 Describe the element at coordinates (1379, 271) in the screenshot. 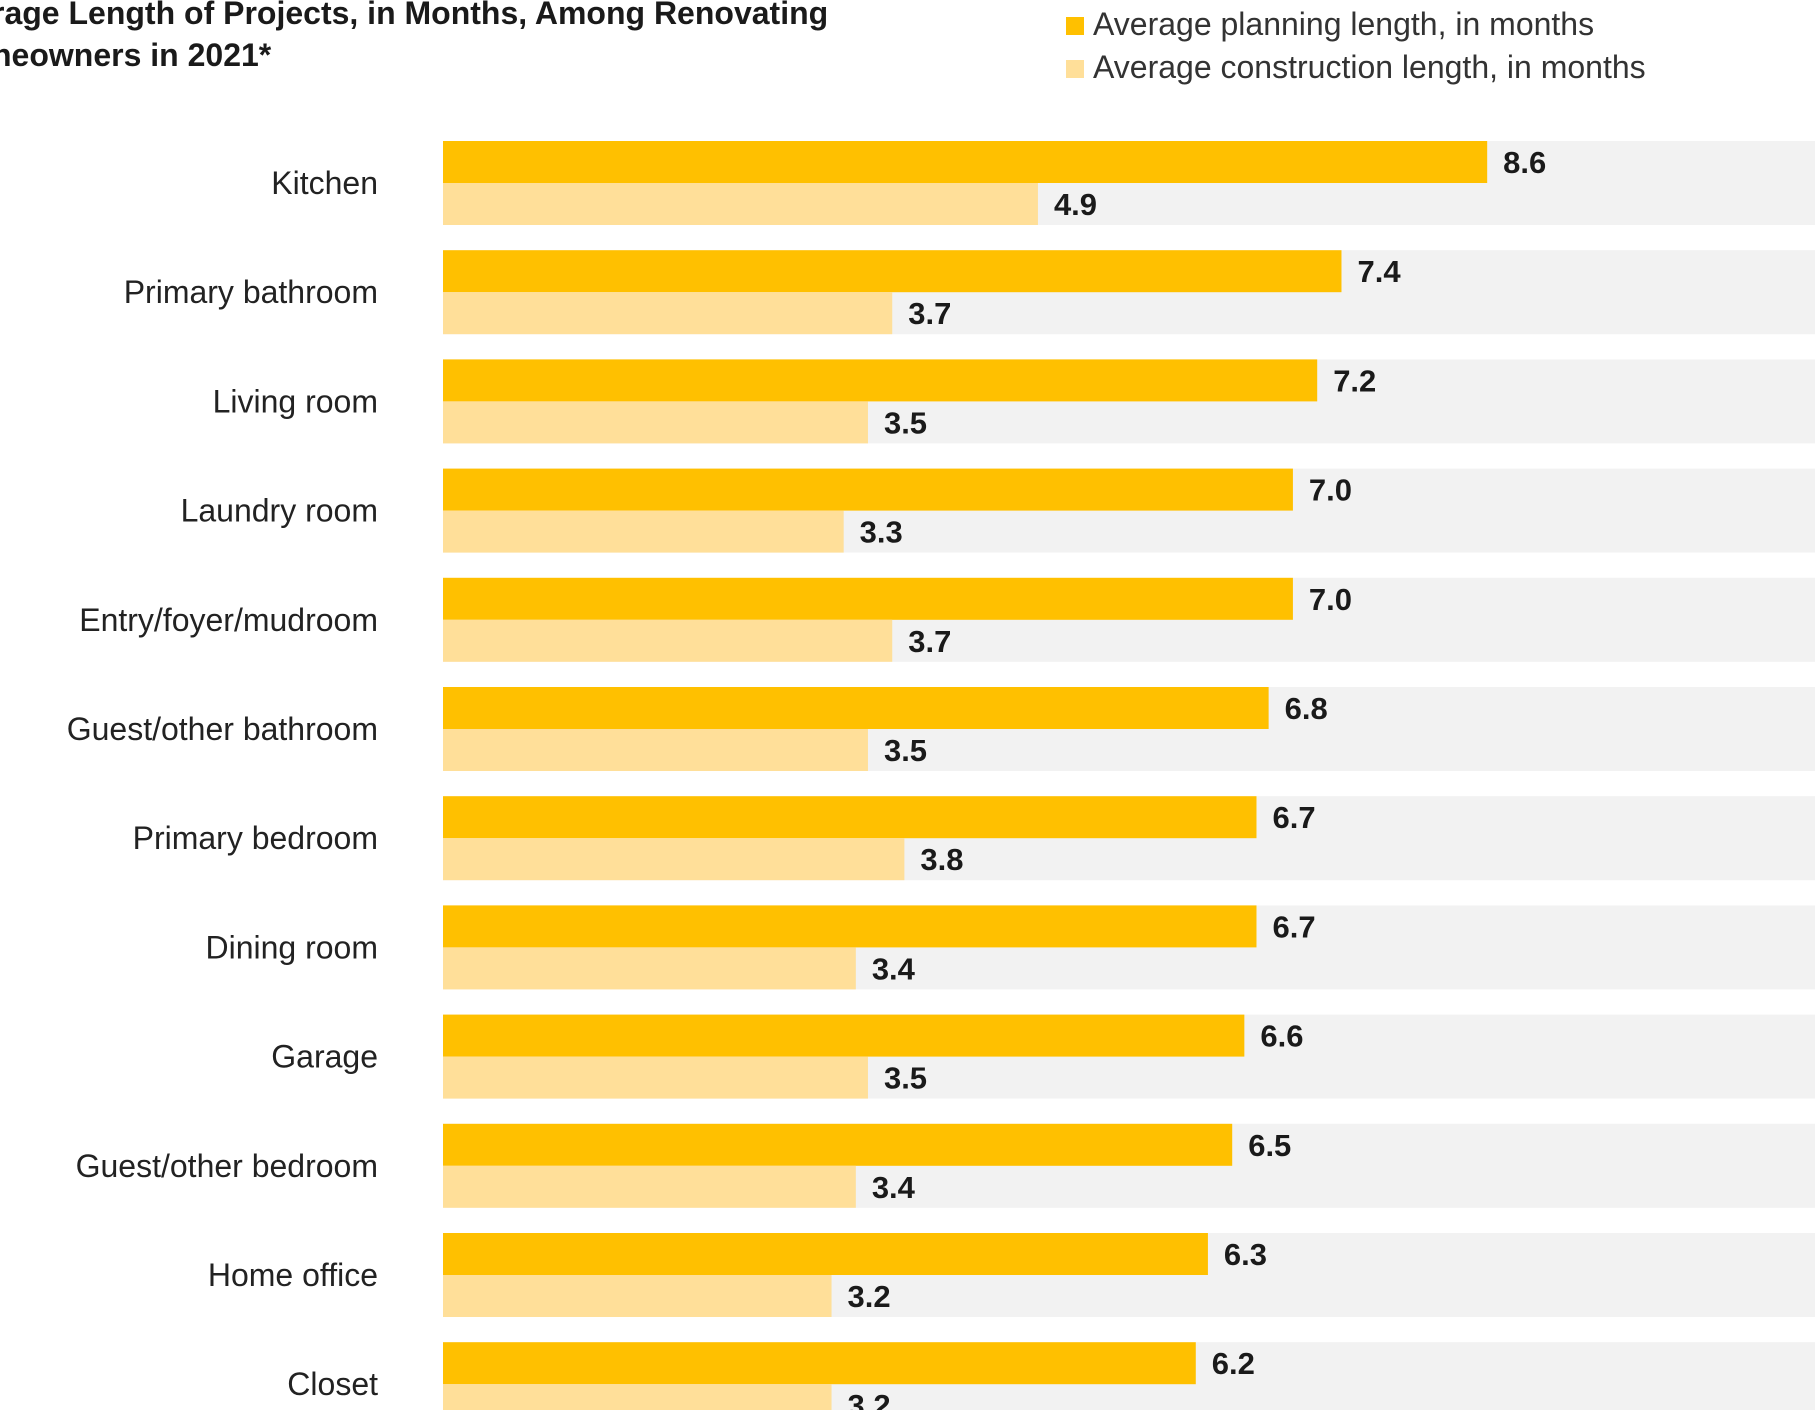

I see `value-label-planning: 7.4` at that location.